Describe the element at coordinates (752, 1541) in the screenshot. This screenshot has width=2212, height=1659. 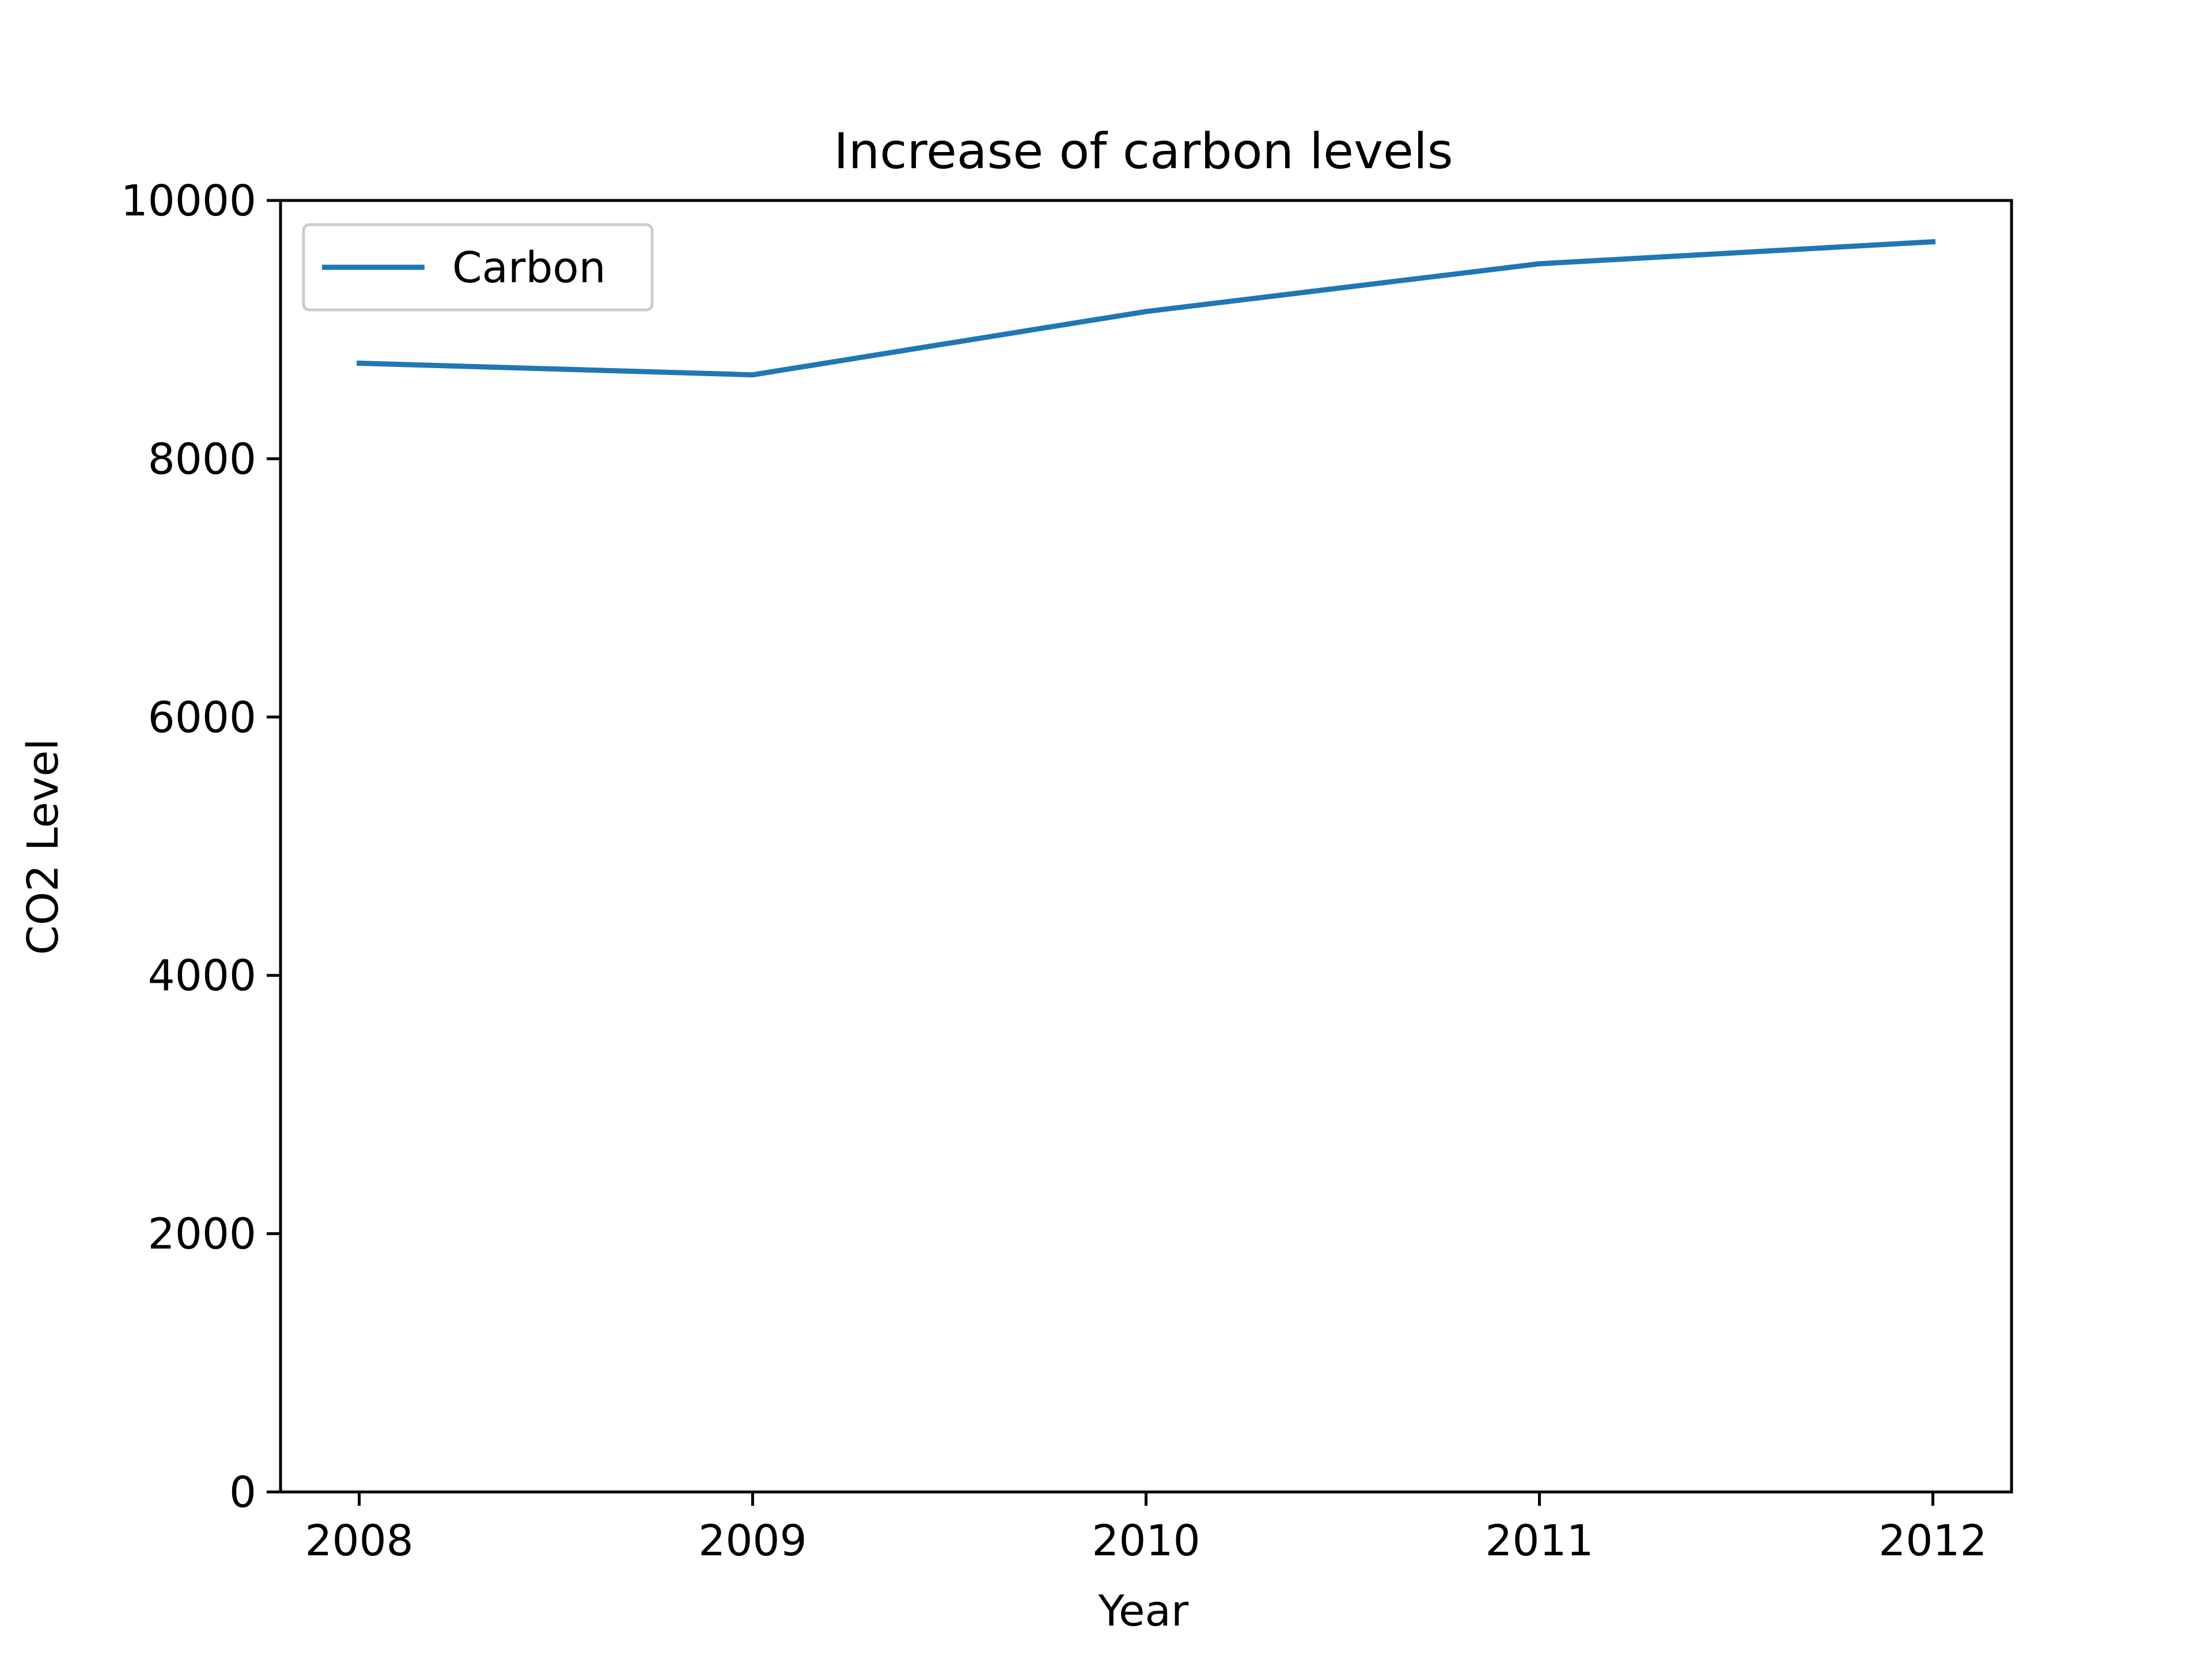
I see `x-tick-label: 2009` at that location.